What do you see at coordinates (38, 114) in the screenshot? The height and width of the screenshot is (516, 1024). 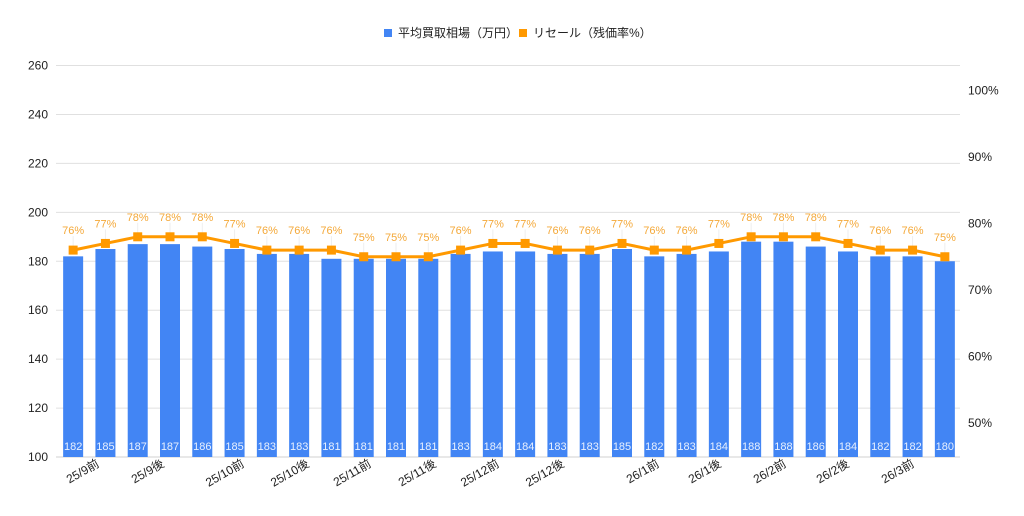 I see `left-axis-tick-label: 240` at bounding box center [38, 114].